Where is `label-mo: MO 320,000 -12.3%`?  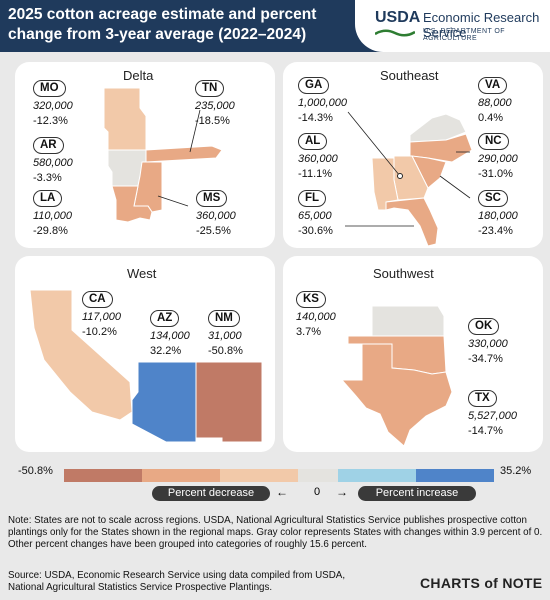
label-mo: MO 320,000 -12.3% is located at coordinates (53, 104).